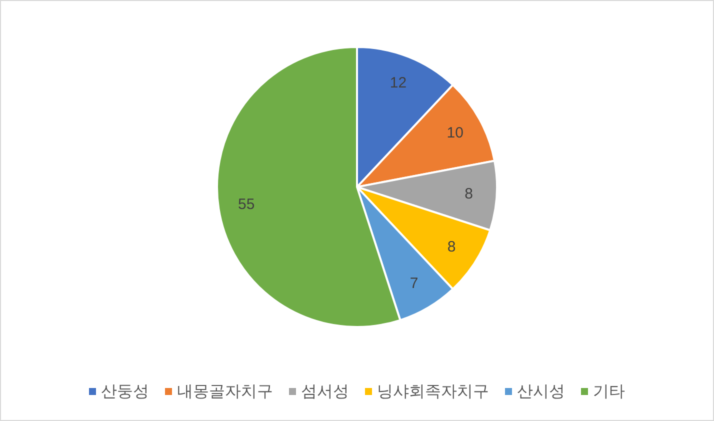 The image size is (714, 421). What do you see at coordinates (225, 392) in the screenshot?
I see `legend-label: 내몽골자치구` at bounding box center [225, 392].